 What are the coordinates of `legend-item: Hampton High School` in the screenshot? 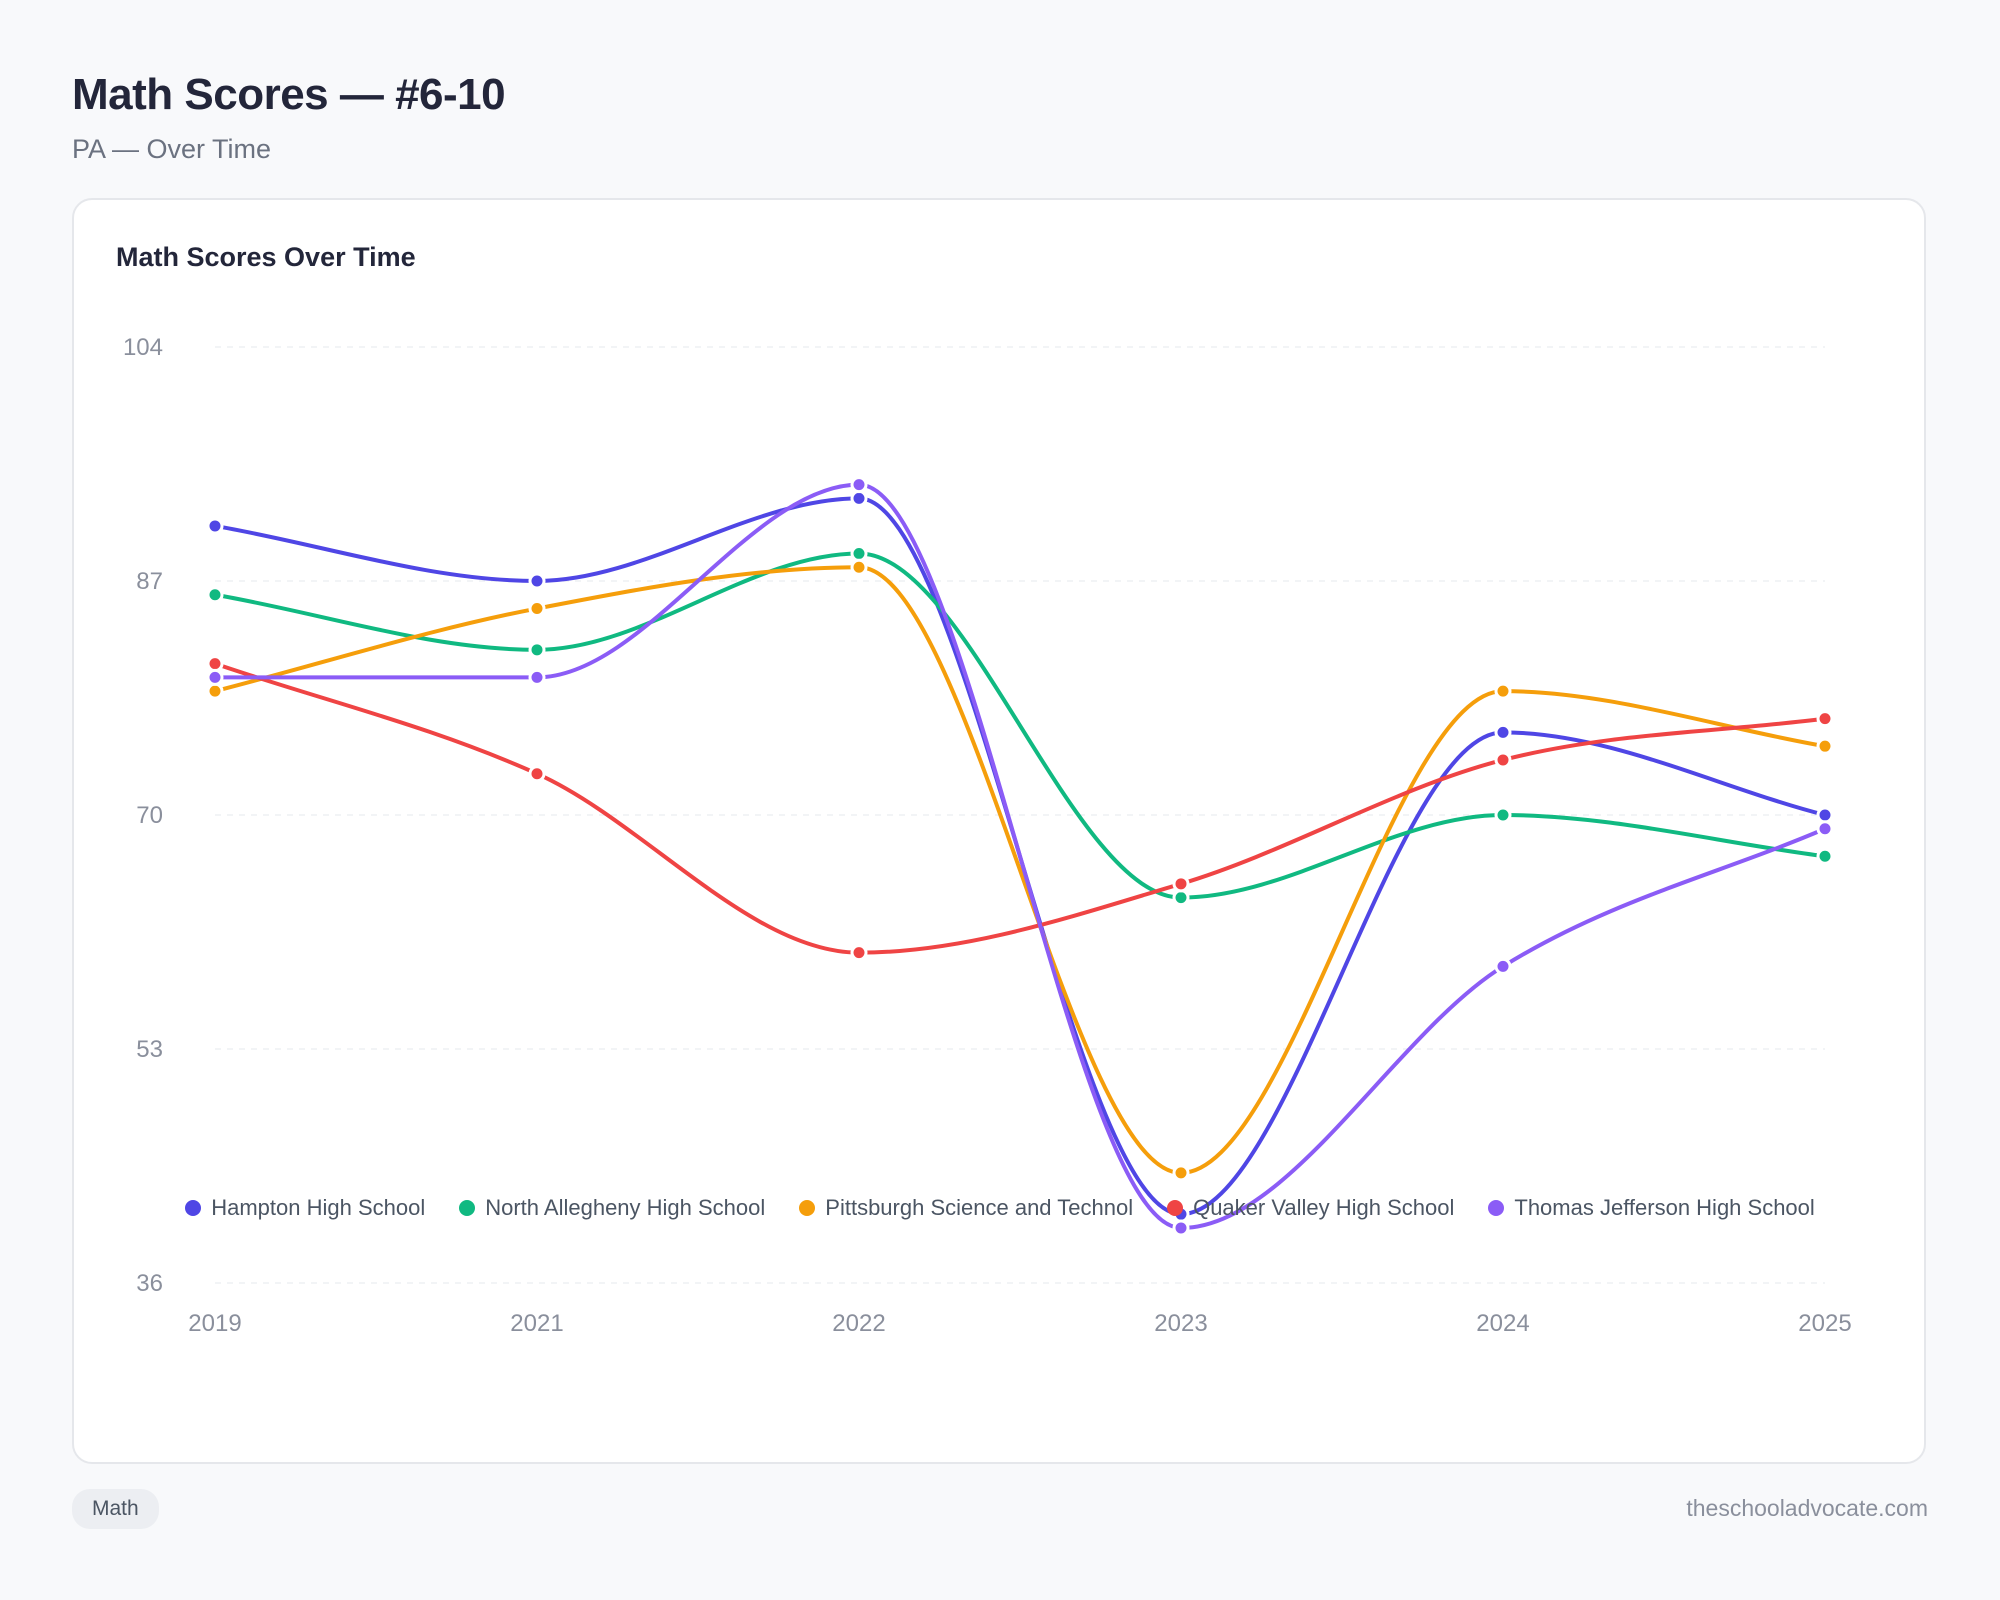 It's located at (305, 1208).